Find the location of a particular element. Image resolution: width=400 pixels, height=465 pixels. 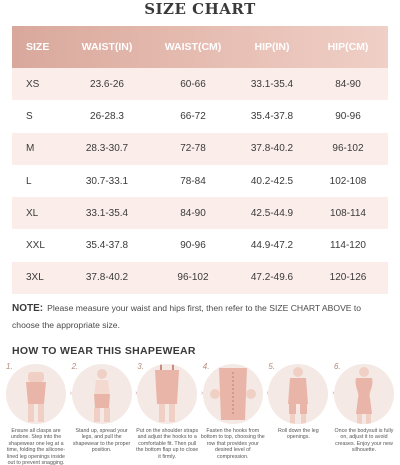

step-number: 1. is located at coordinates (9, 366).